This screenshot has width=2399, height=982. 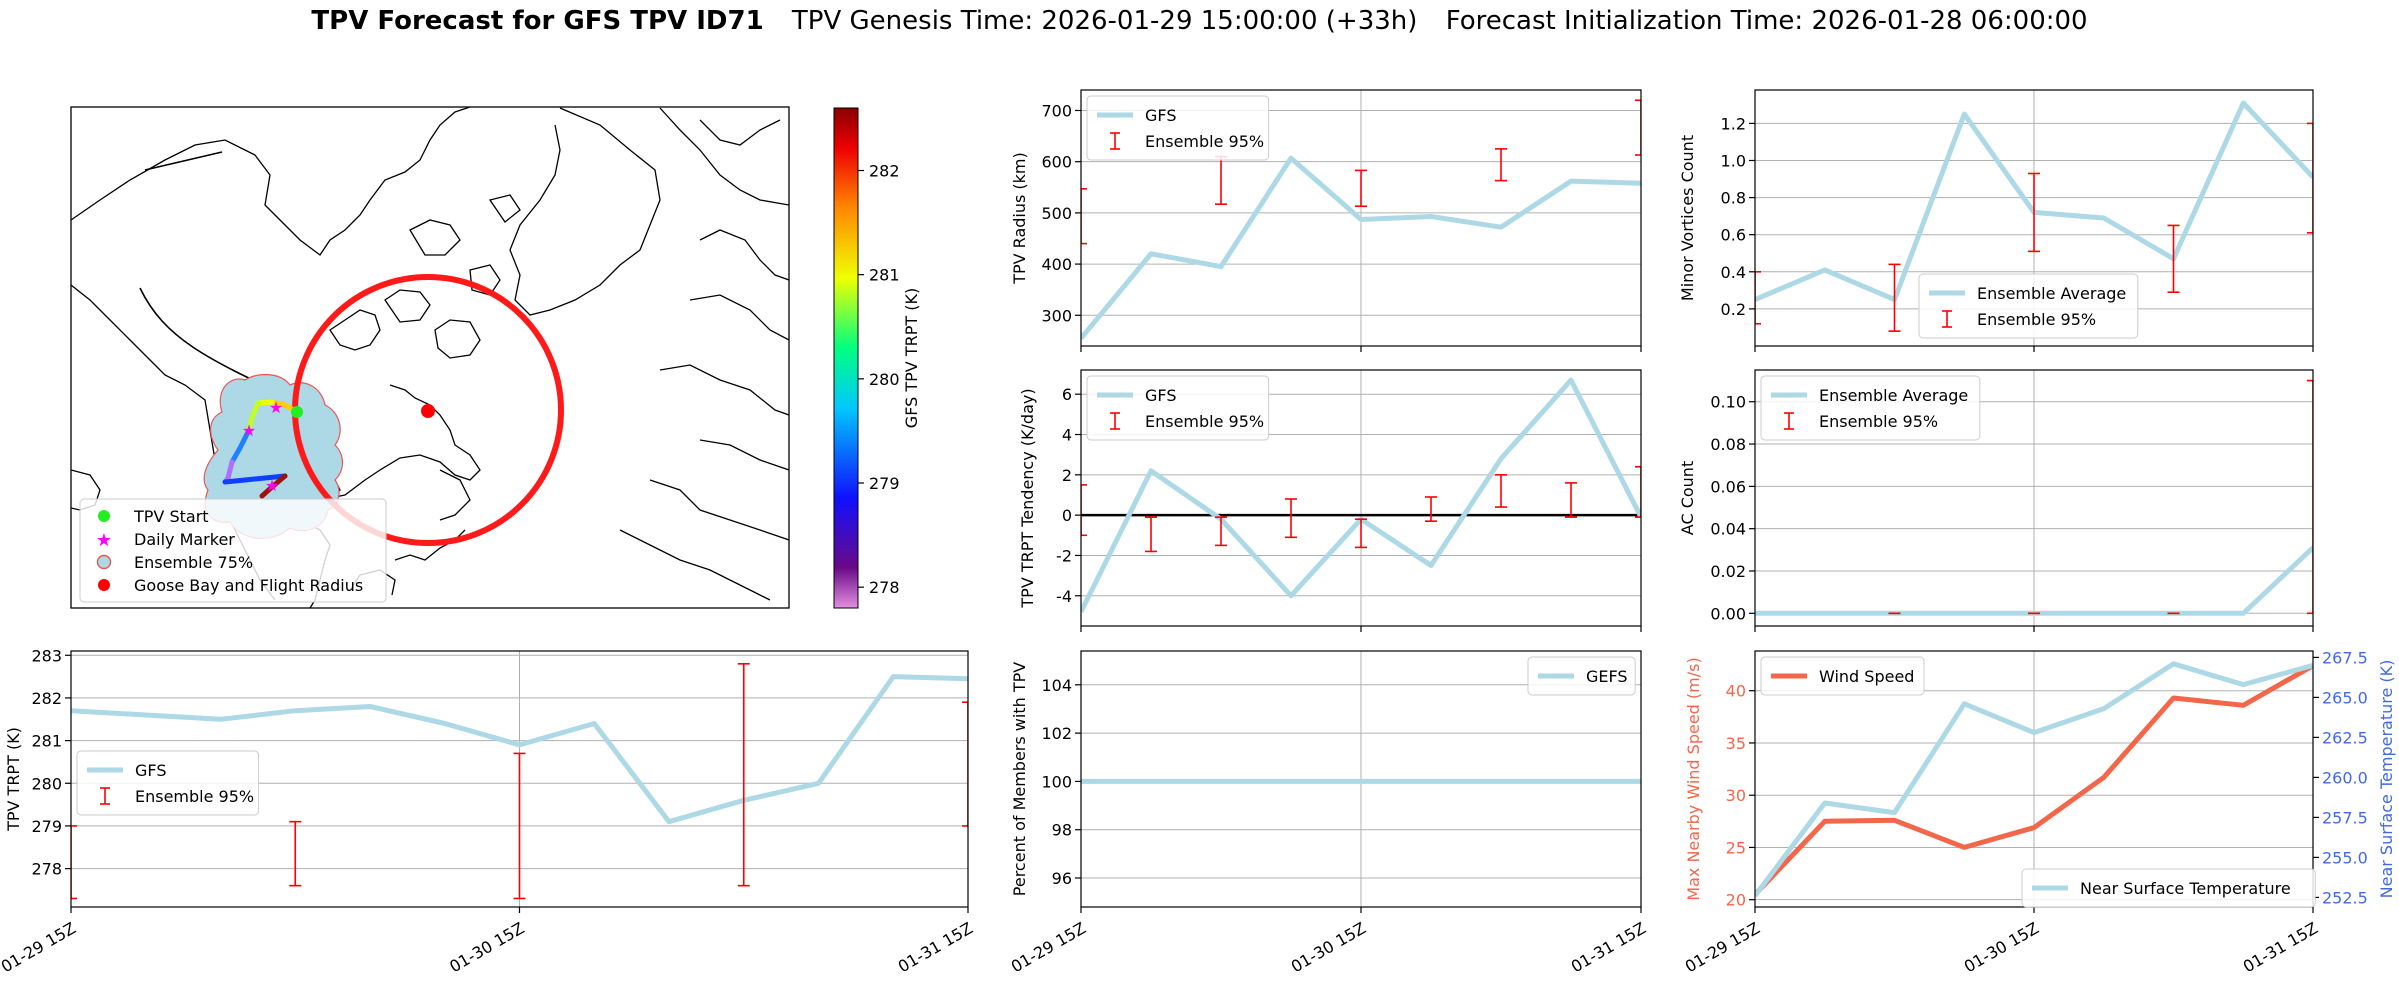 What do you see at coordinates (104, 540) in the screenshot?
I see `magenta-star-icon: ★` at bounding box center [104, 540].